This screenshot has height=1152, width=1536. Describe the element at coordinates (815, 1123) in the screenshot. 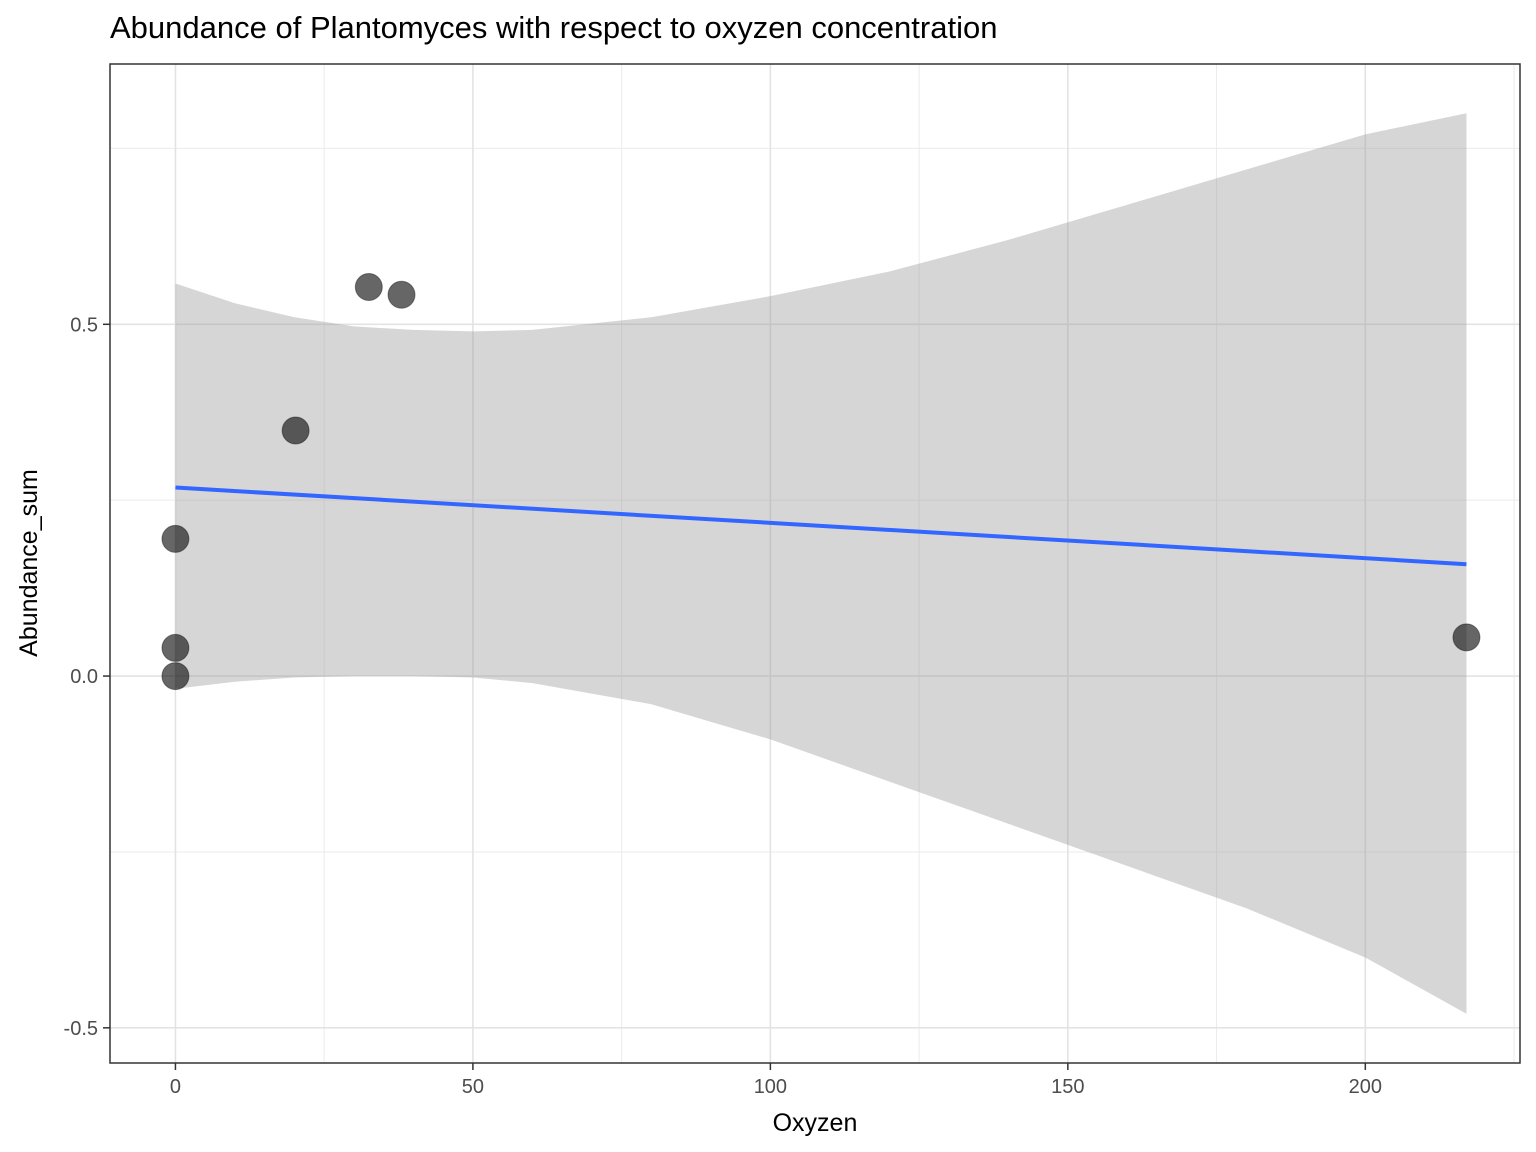

I see `x-axis-title: Oxyzen` at that location.